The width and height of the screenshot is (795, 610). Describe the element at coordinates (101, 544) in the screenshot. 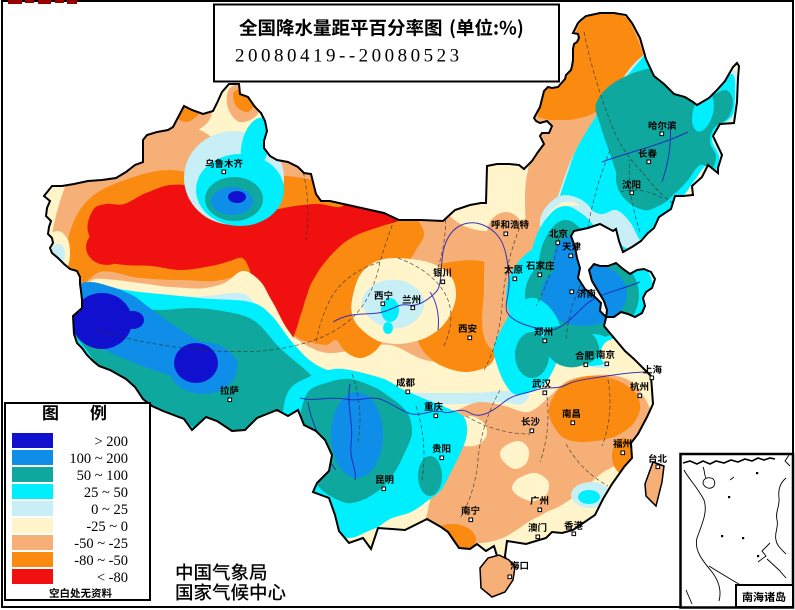

I see `svg-text: -50 ~ -25` at that location.